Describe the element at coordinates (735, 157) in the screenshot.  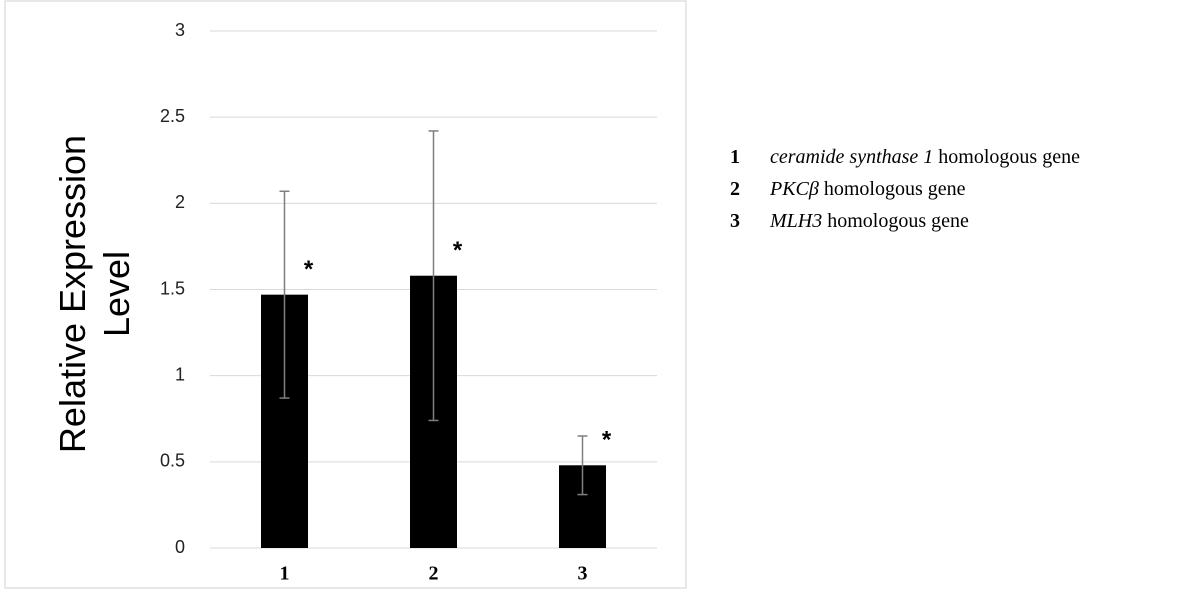
I see `legend-key: 1` at that location.